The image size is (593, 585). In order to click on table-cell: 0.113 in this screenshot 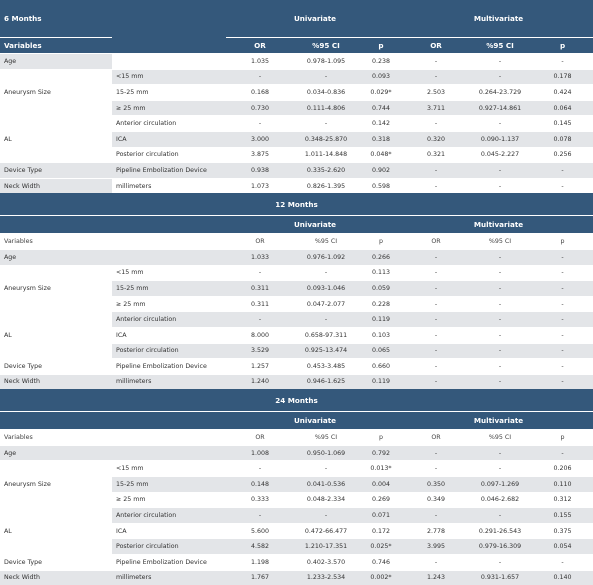, I will do `click(381, 272)`.